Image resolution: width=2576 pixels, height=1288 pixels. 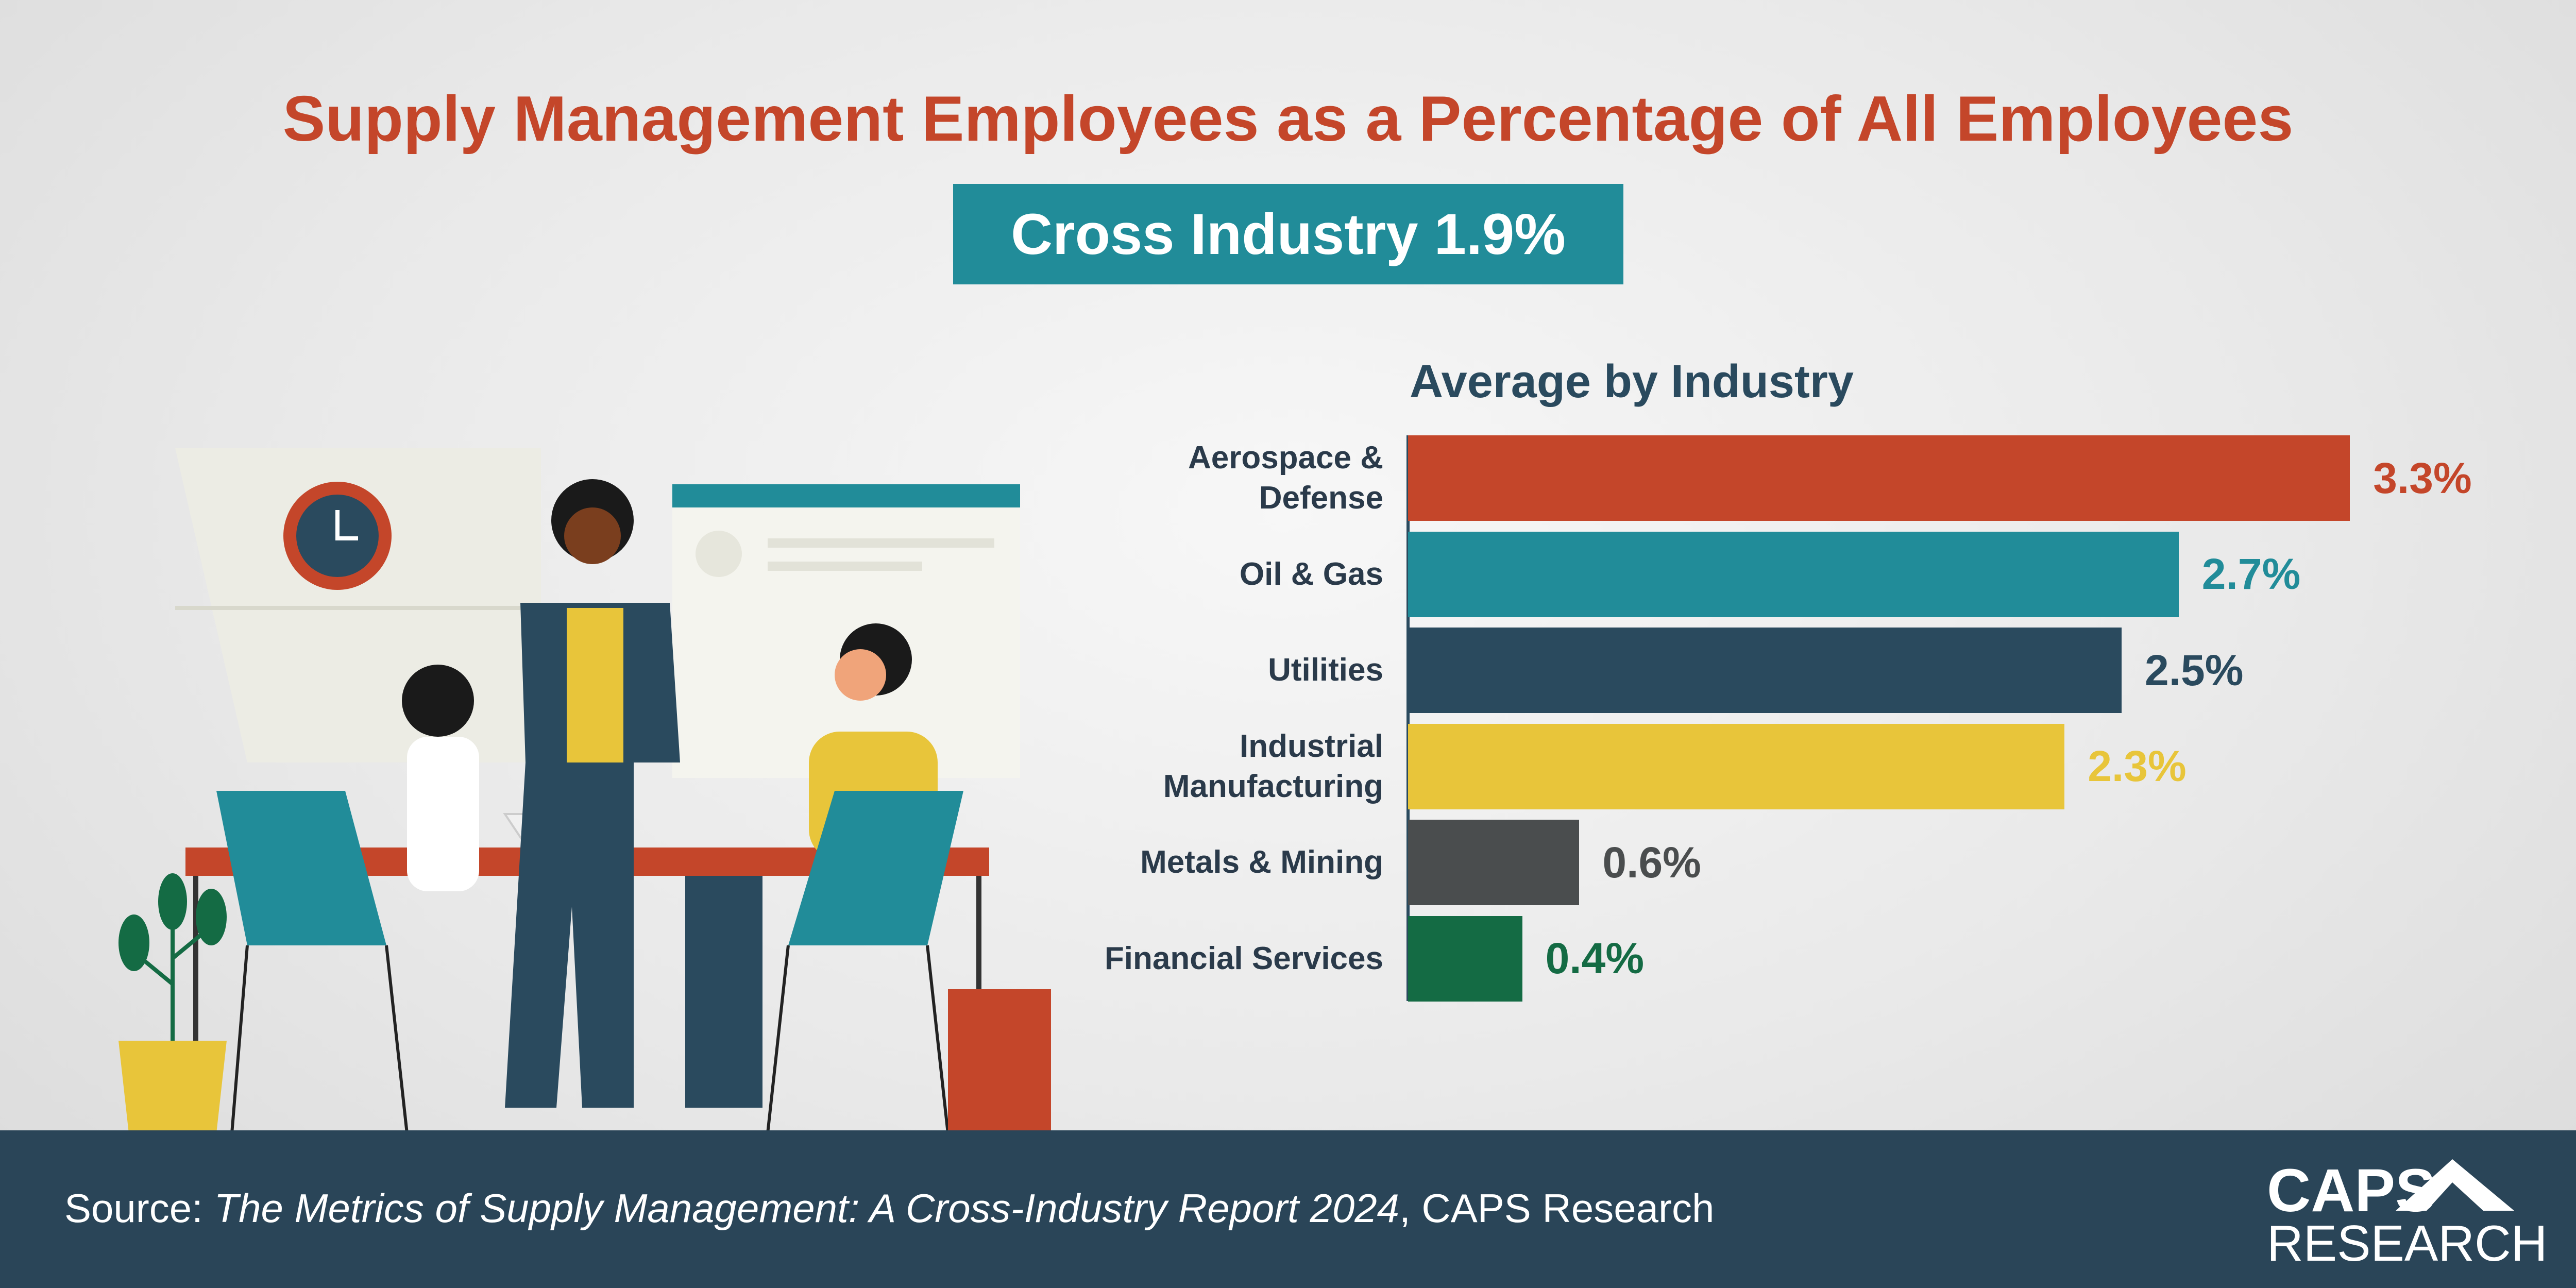 What do you see at coordinates (2137, 766) in the screenshot?
I see `value-label: 2.3%` at bounding box center [2137, 766].